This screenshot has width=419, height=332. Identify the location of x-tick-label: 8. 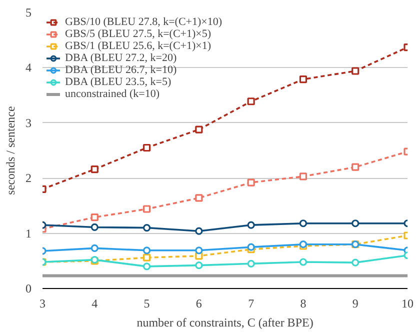
(303, 303).